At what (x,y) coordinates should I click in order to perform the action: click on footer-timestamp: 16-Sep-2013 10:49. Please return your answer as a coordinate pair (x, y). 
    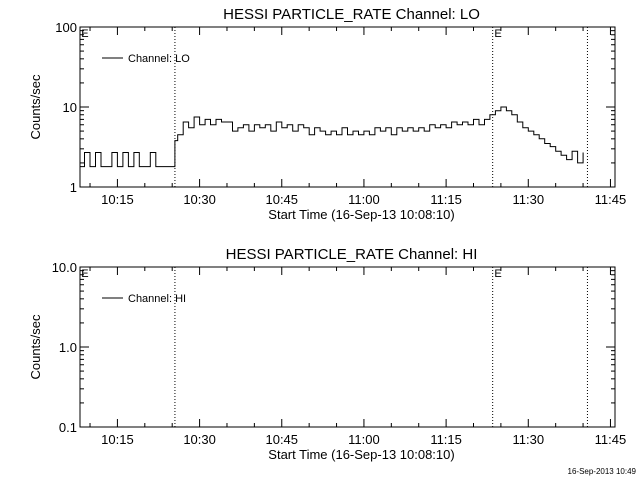
    Looking at the image, I should click on (602, 471).